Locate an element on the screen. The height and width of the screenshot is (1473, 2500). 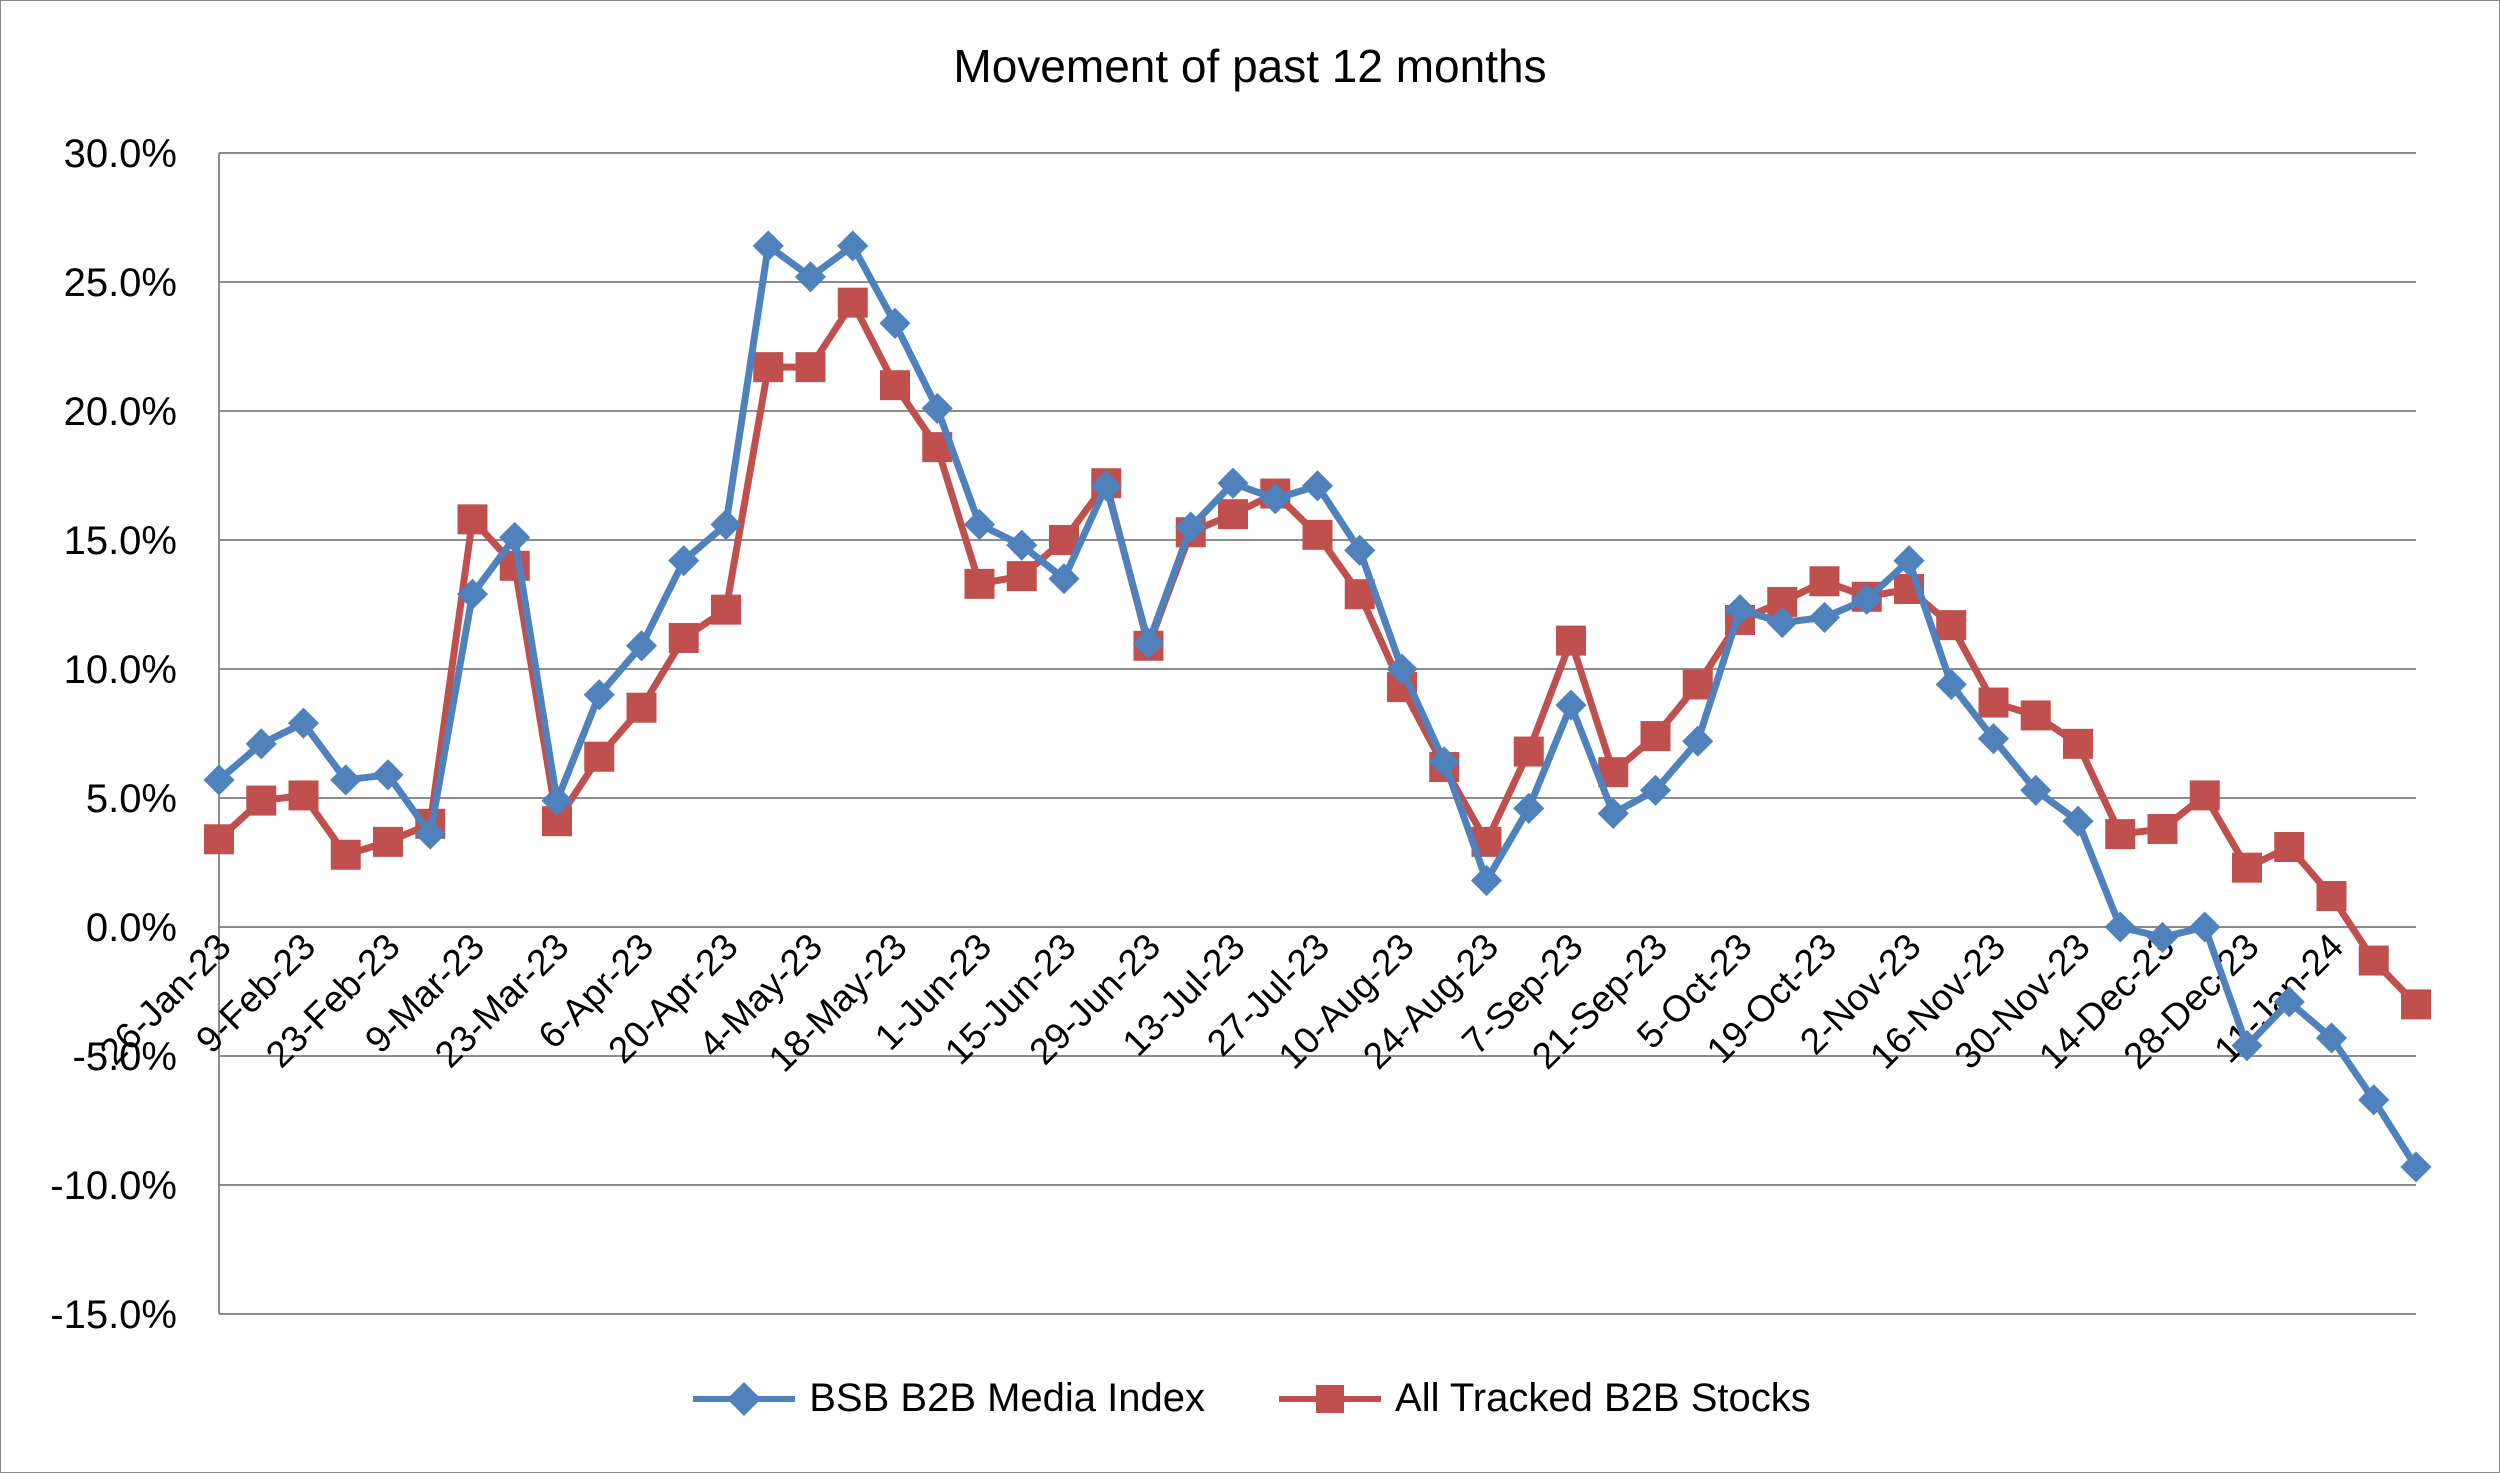
legend-label-series-1: BSB B2B Media Index is located at coordinates (1007, 1398).